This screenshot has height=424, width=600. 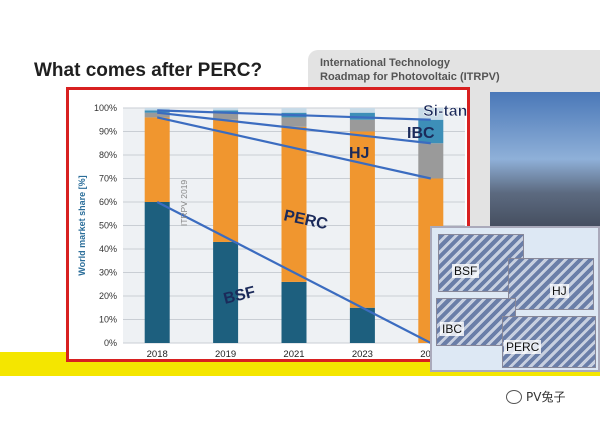 What do you see at coordinates (108, 296) in the screenshot?
I see `y-tick-label: 20%` at bounding box center [108, 296].